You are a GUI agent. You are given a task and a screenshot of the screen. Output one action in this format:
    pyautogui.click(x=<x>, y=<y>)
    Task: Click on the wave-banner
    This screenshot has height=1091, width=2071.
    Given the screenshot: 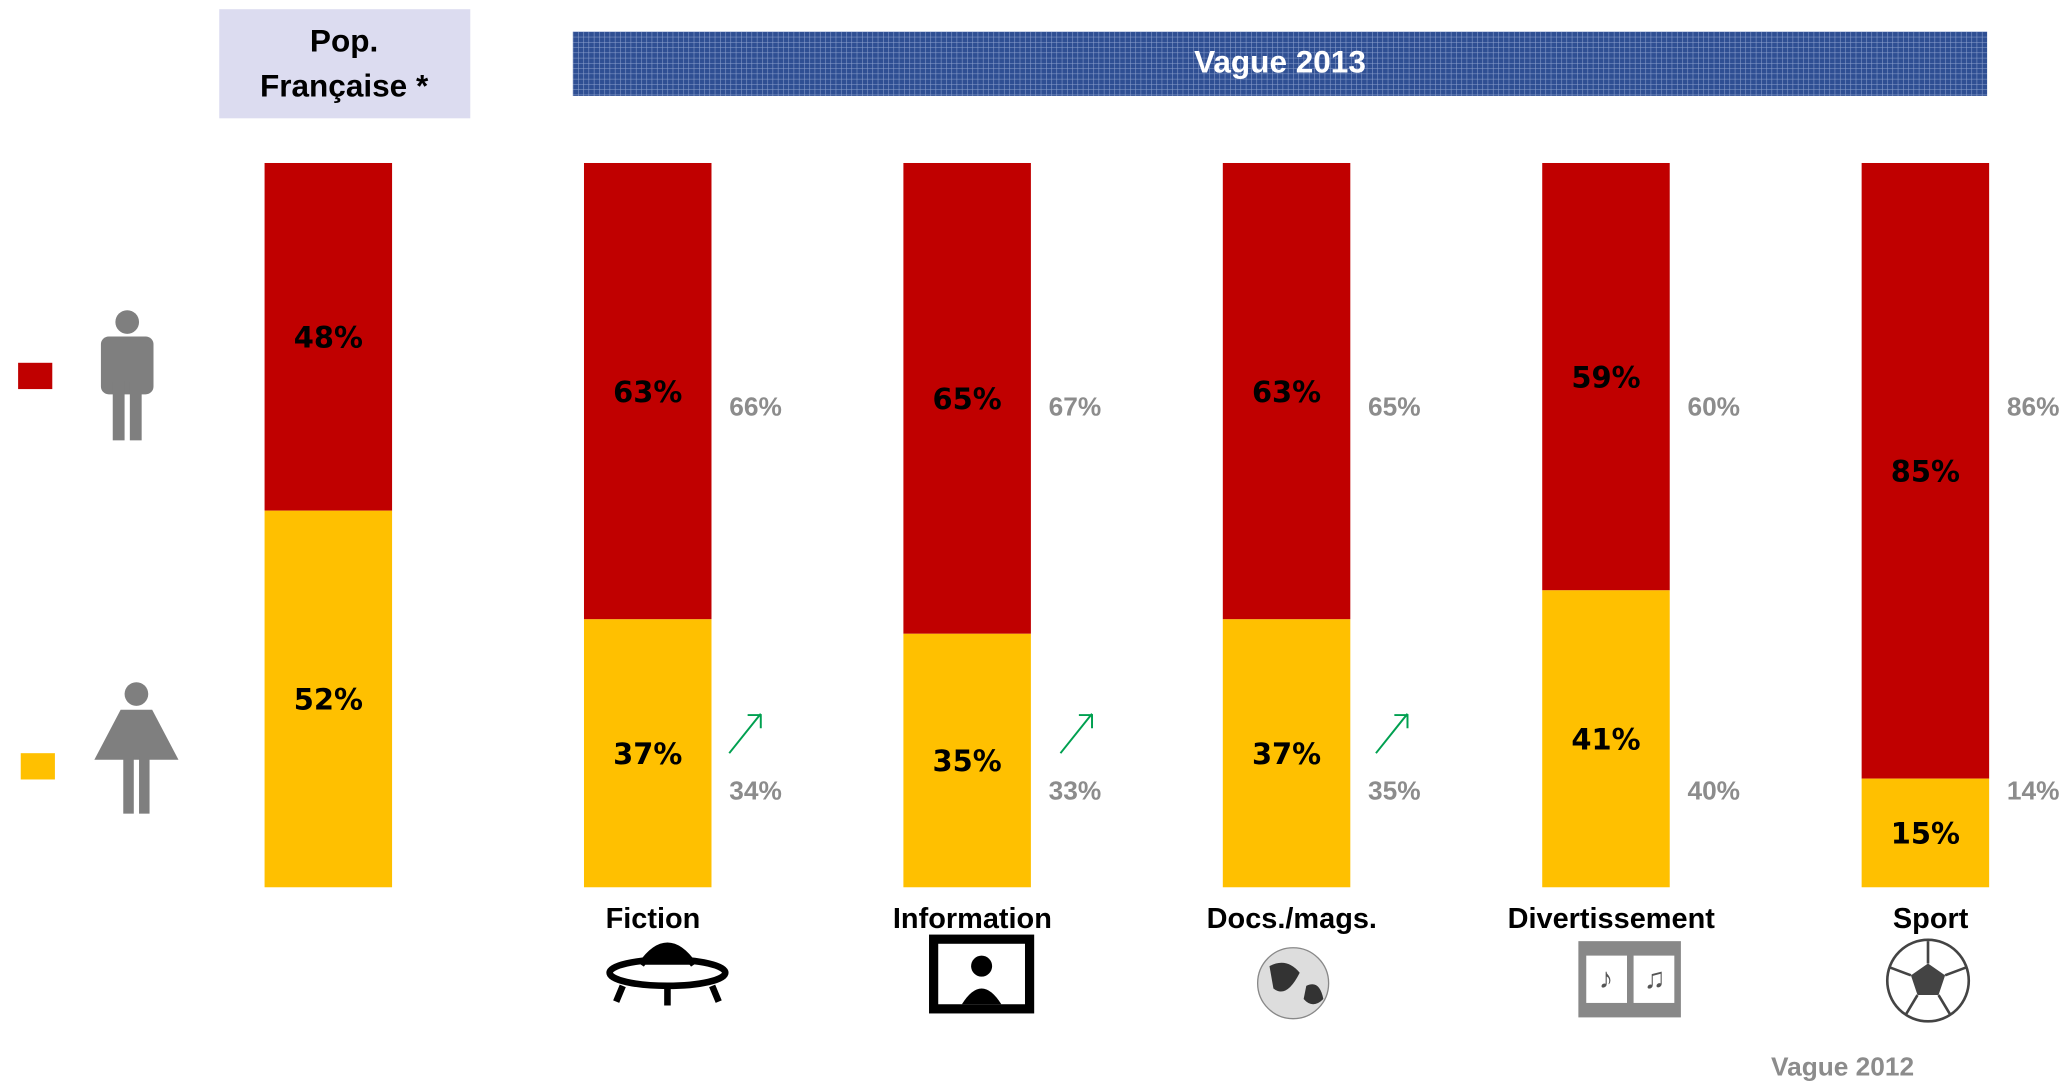 What is the action you would take?
    pyautogui.click(x=1280, y=63)
    